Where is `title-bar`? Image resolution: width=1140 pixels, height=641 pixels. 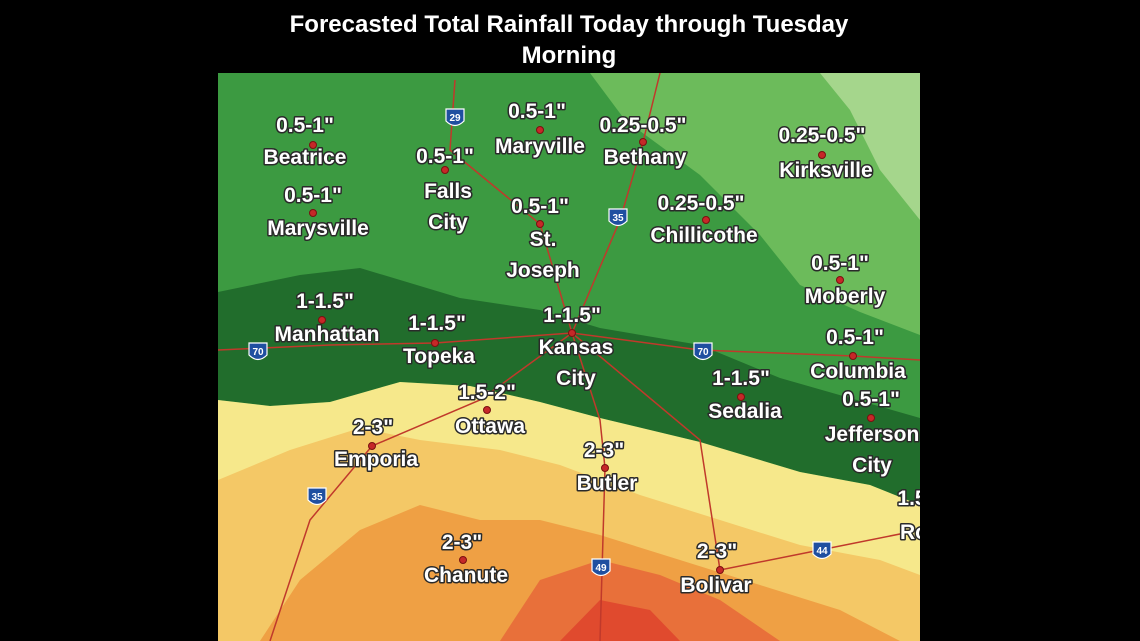 title-bar is located at coordinates (569, 36).